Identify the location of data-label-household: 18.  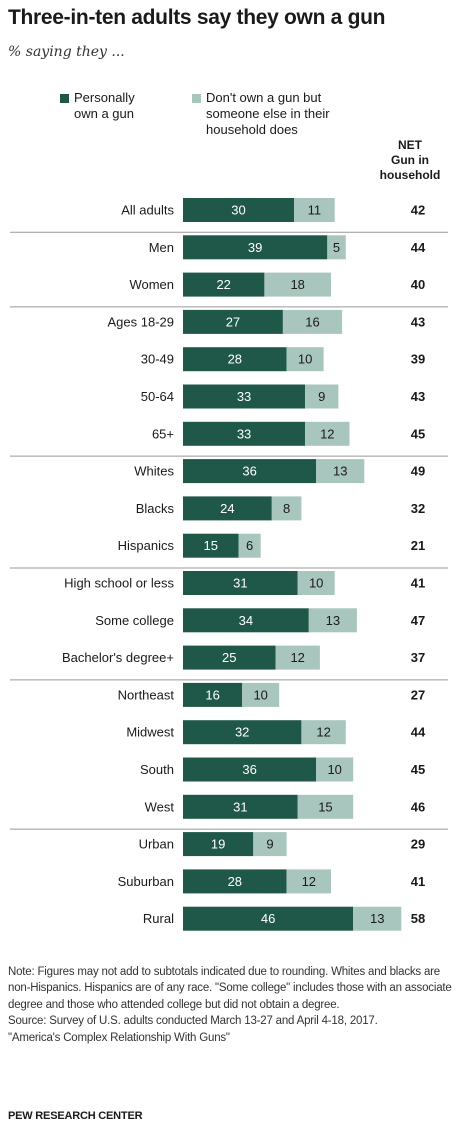
(297, 284).